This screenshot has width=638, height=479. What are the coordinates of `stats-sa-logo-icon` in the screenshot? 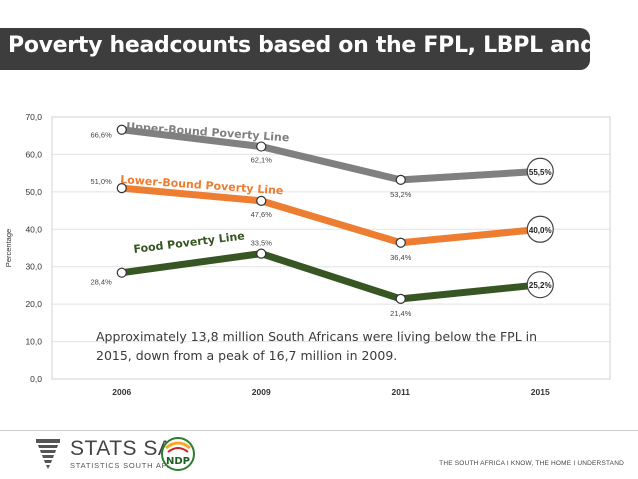 It's located at (48, 454).